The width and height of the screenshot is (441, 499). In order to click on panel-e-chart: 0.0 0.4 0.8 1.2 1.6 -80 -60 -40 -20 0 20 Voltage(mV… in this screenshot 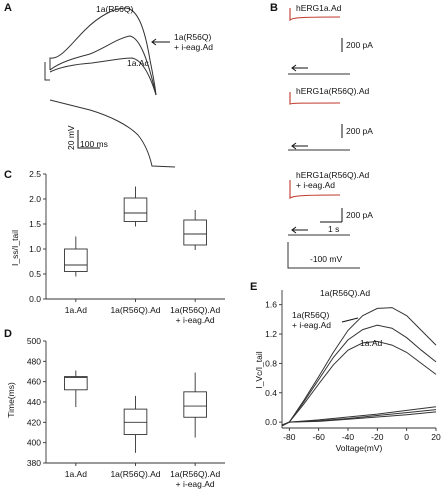, I will do `click(353, 370)`.